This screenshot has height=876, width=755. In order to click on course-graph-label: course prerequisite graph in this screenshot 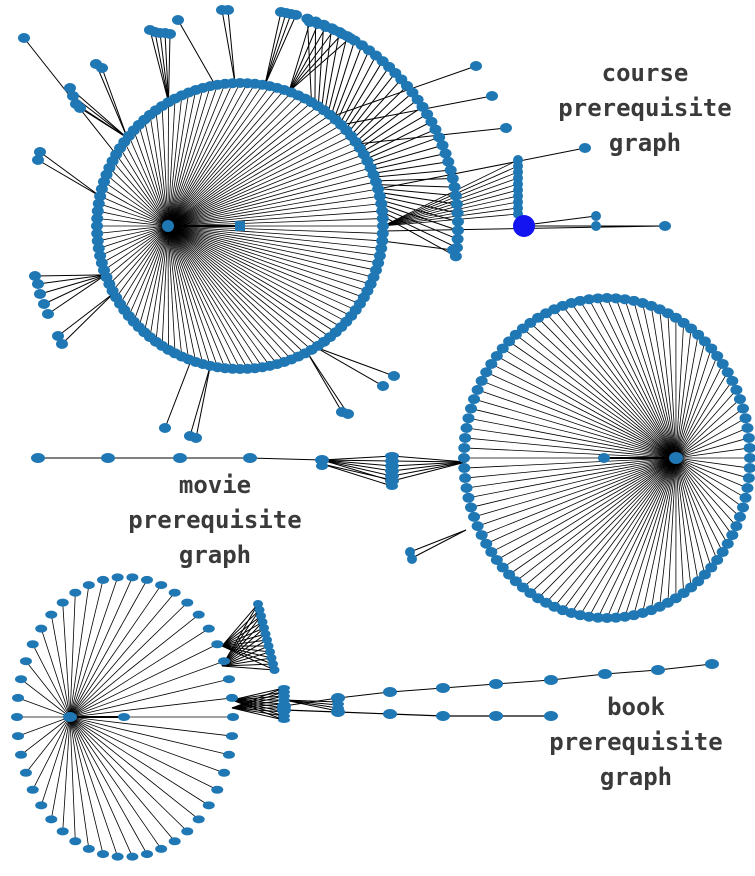, I will do `click(645, 108)`.